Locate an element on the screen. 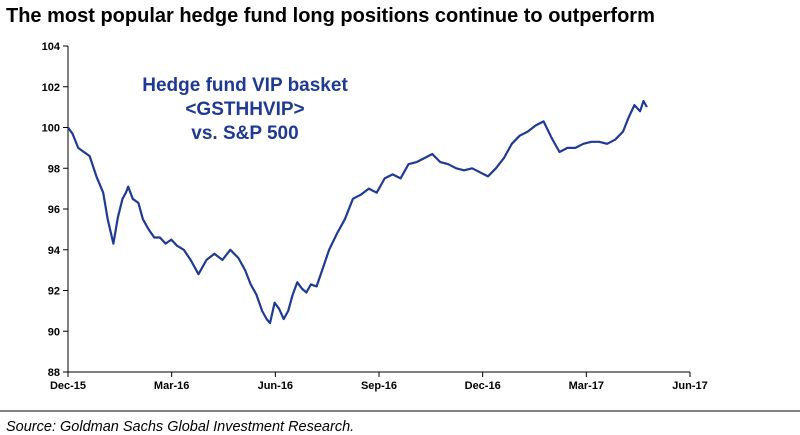 This screenshot has width=800, height=435. y-tick-label: 96 is located at coordinates (54, 210).